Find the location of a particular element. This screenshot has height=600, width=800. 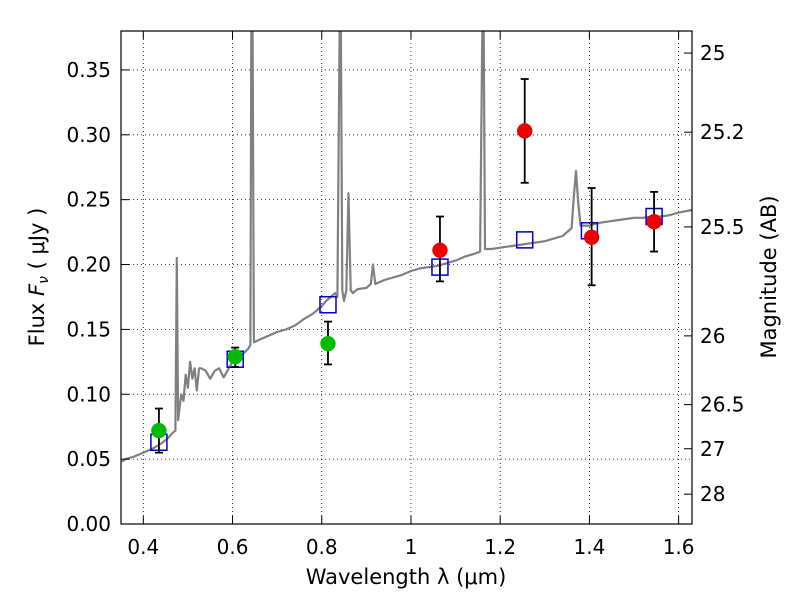

y-tick-label: 0.30 is located at coordinates (88, 135).